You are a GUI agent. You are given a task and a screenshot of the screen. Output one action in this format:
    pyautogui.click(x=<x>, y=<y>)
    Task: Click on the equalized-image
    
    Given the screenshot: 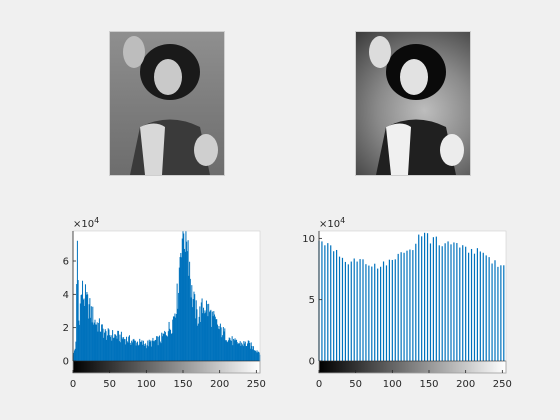 What is the action you would take?
    pyautogui.click(x=413, y=103)
    